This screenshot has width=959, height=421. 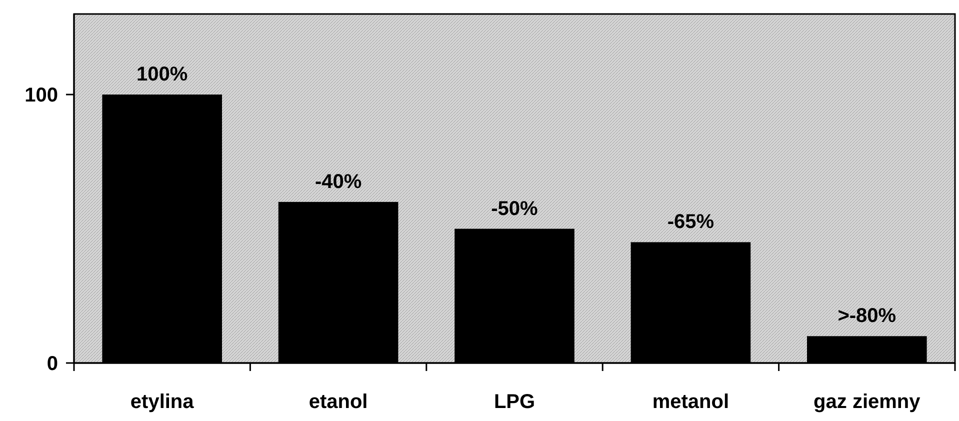 I want to click on annotation: 100%, so click(x=162, y=75).